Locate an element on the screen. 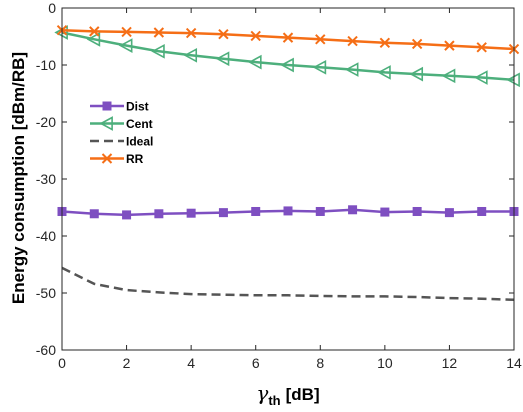 The width and height of the screenshot is (523, 412). legend: Dist Cent Ideal RR is located at coordinates (121, 133).